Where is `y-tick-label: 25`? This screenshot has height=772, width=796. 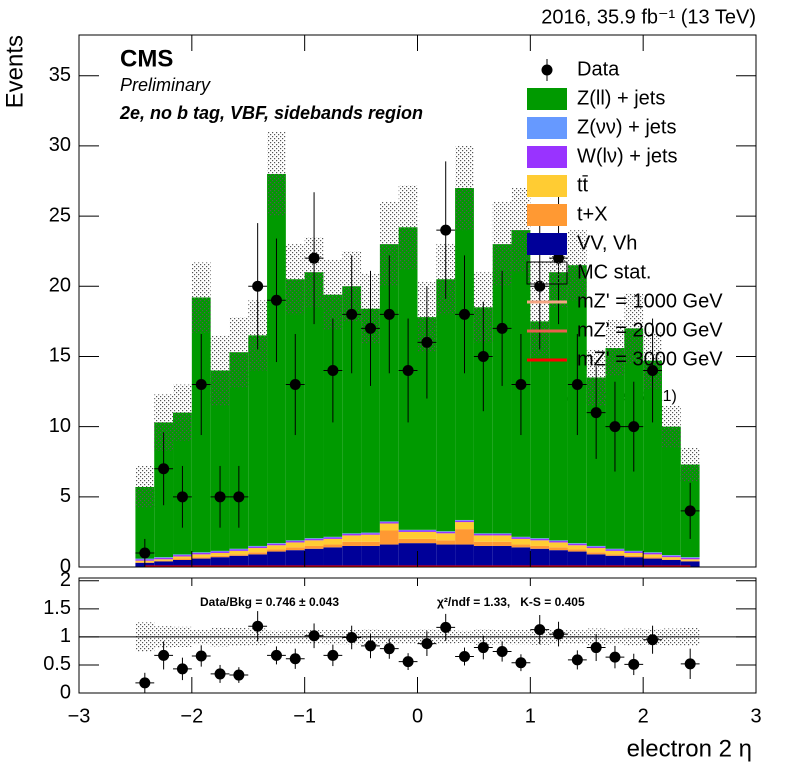
y-tick-label: 25 is located at coordinates (60, 215).